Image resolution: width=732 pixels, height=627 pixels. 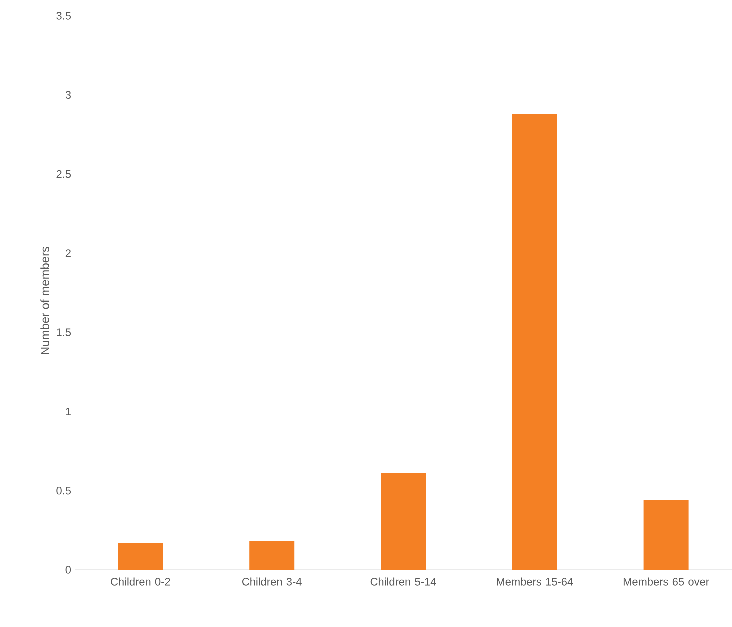 I want to click on y-tick-label: 3, so click(x=68, y=95).